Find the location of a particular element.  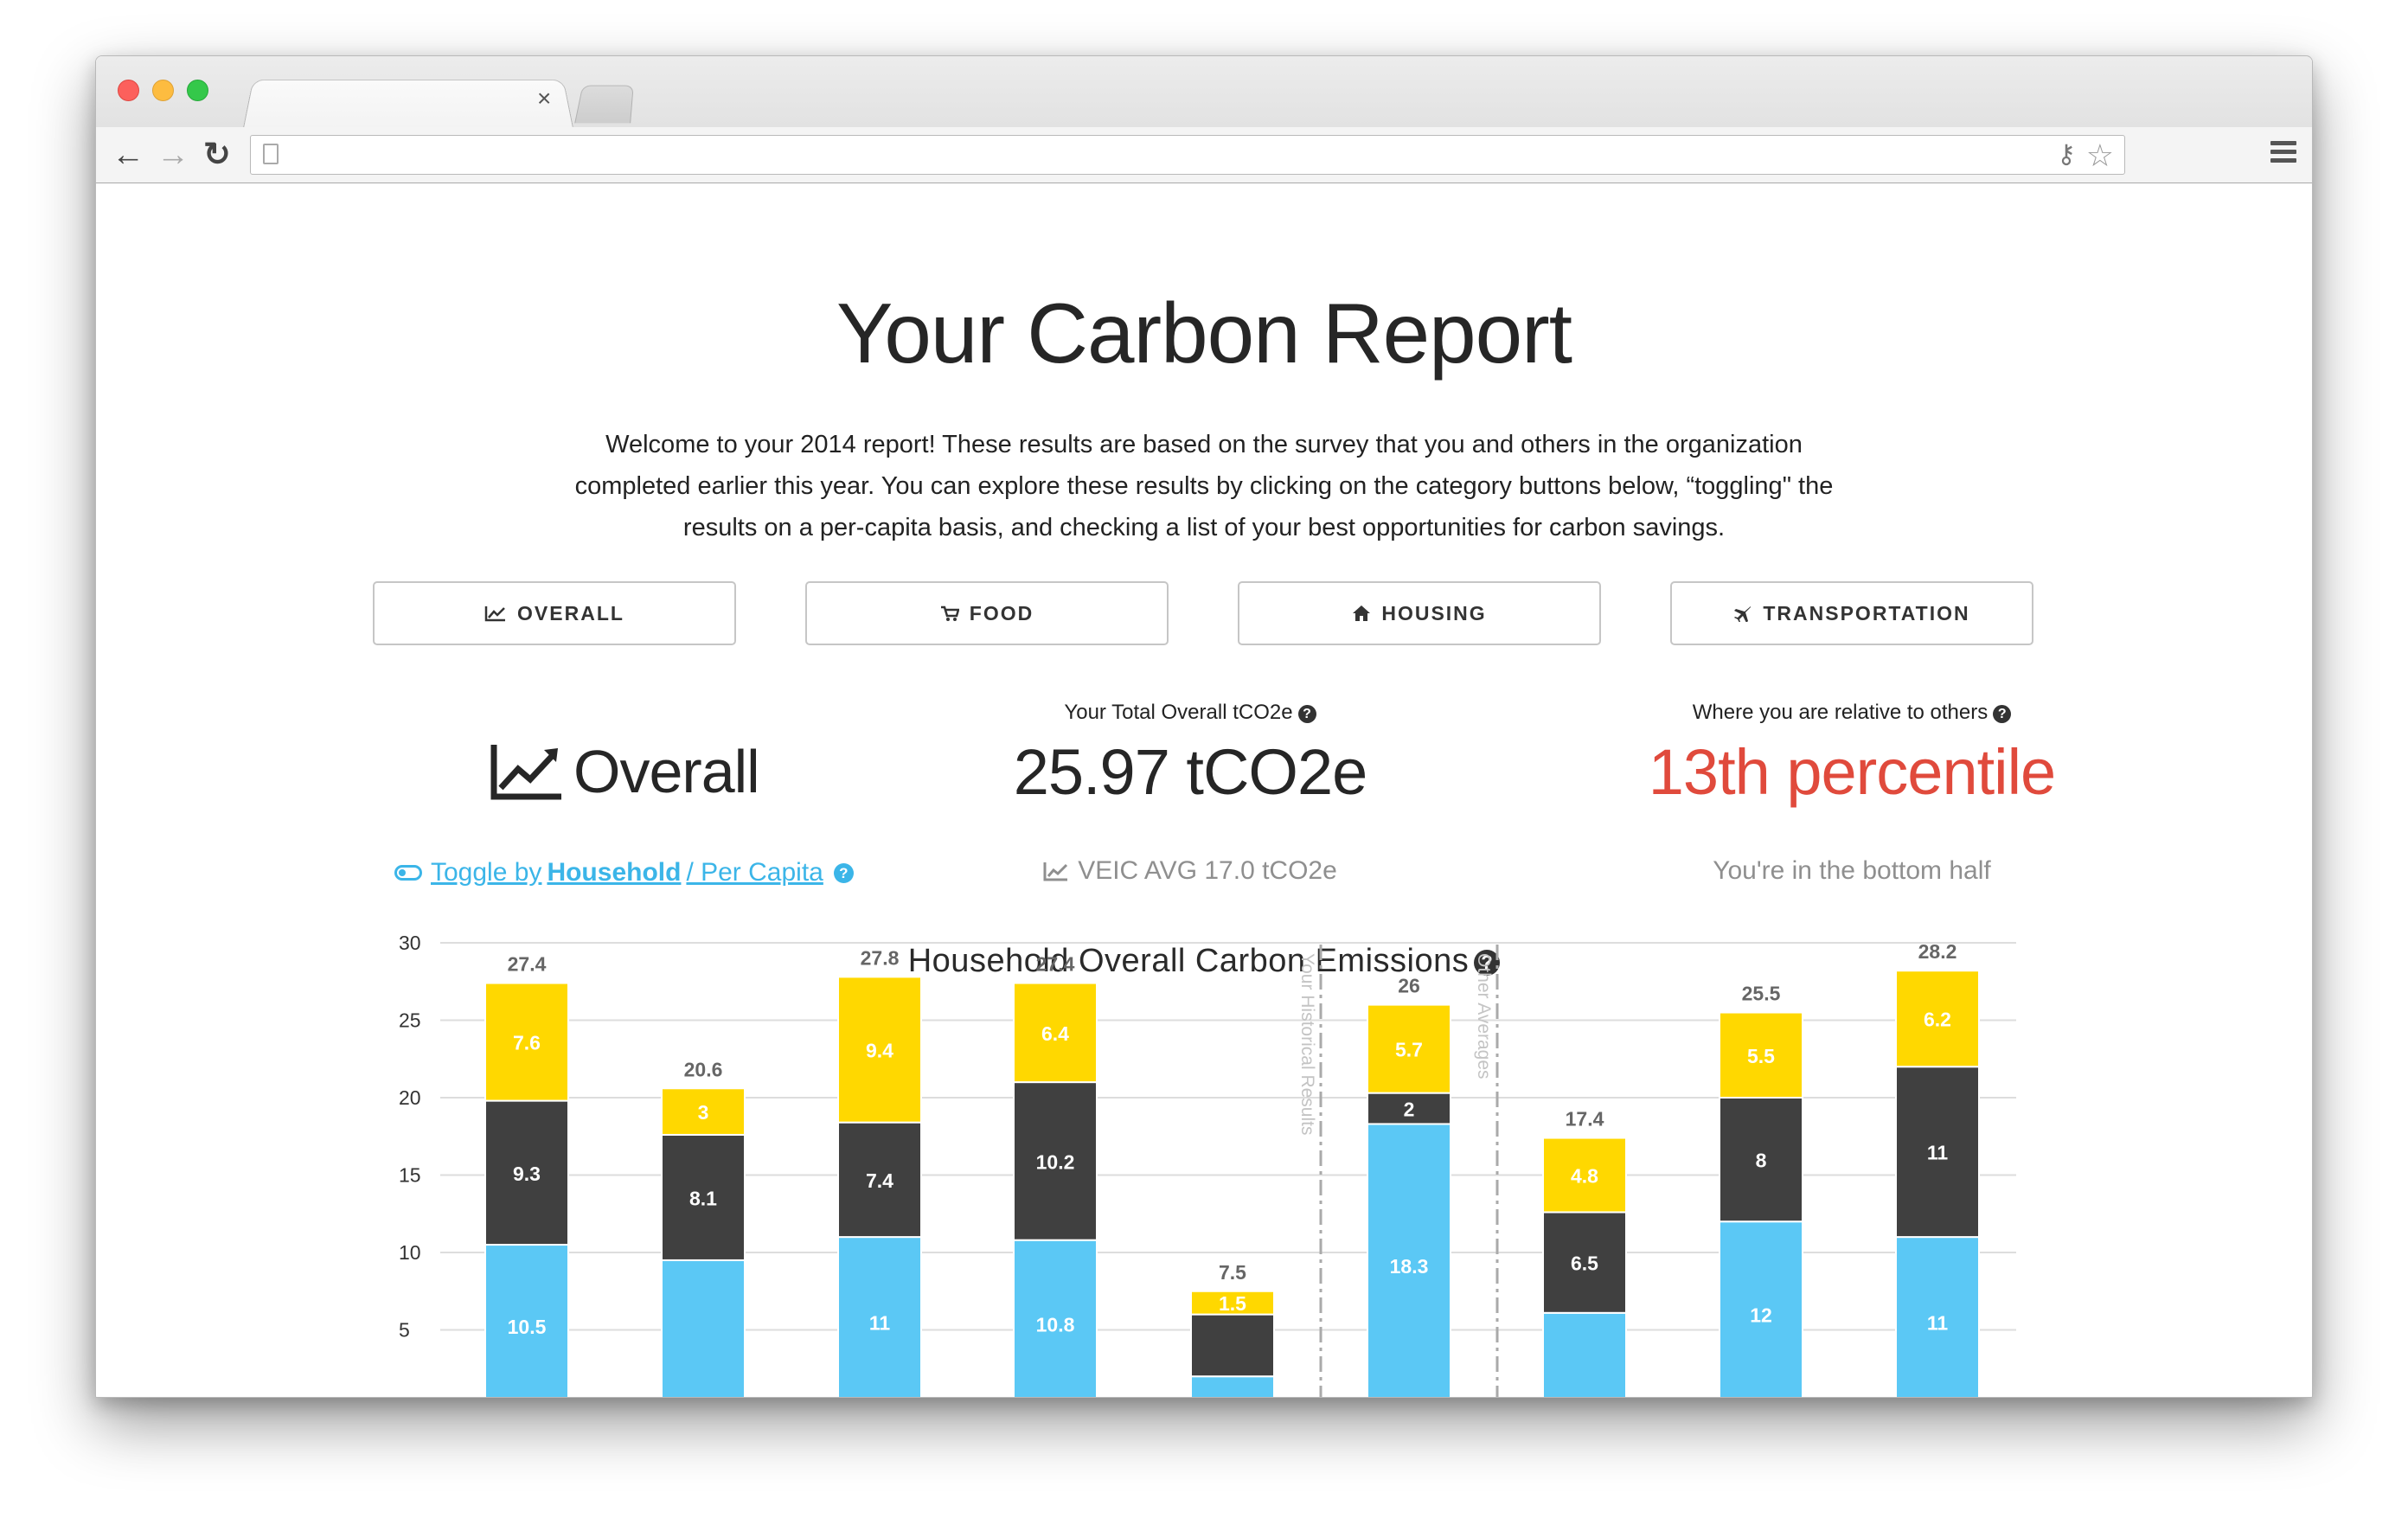

total-label: 27.8 is located at coordinates (880, 957).